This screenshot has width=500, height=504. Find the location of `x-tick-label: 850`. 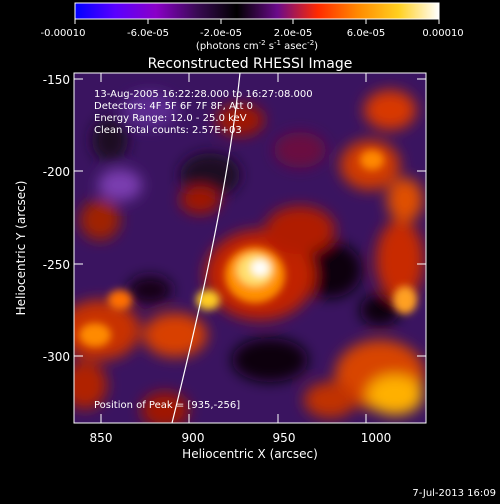

x-tick-label: 850 is located at coordinates (101, 438).